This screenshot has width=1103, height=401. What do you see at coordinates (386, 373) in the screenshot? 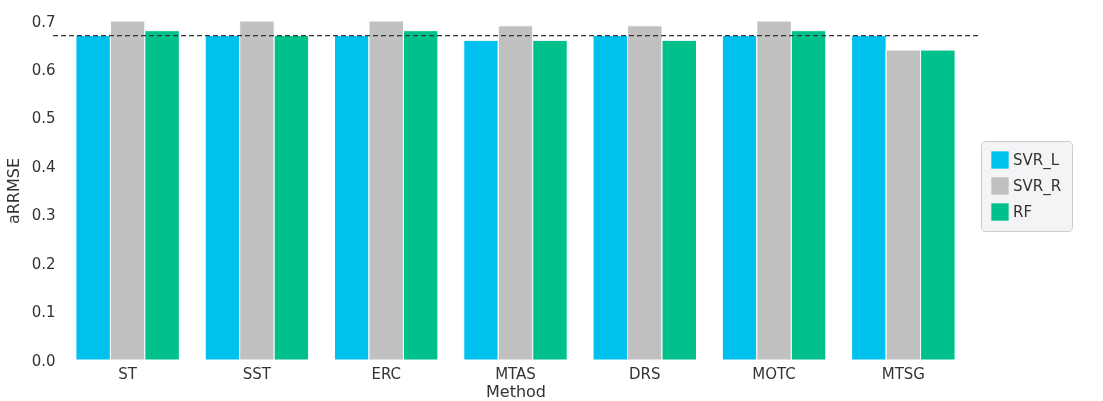
I see `x-tick-label: ERC` at bounding box center [386, 373].